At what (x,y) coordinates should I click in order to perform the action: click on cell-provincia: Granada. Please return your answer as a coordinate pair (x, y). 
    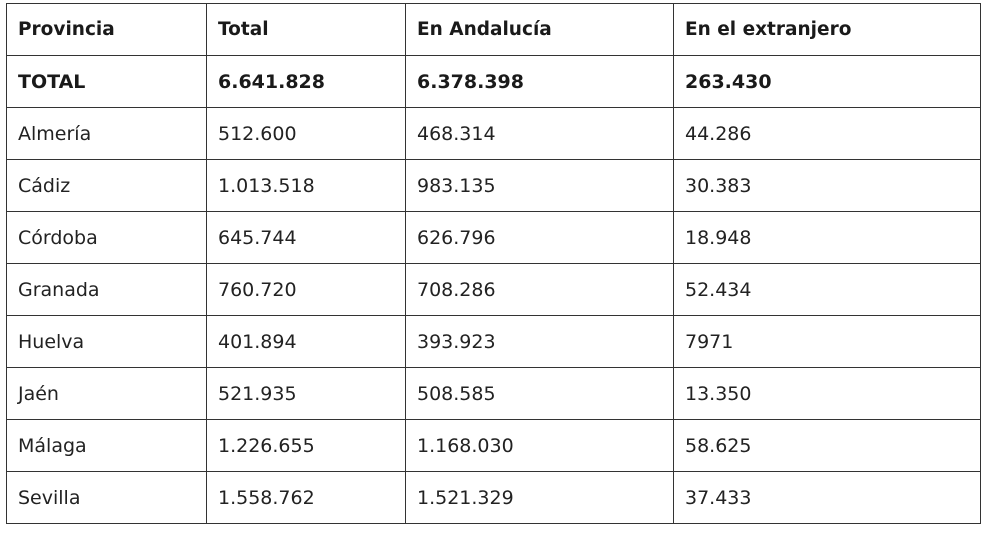
    Looking at the image, I should click on (106, 289).